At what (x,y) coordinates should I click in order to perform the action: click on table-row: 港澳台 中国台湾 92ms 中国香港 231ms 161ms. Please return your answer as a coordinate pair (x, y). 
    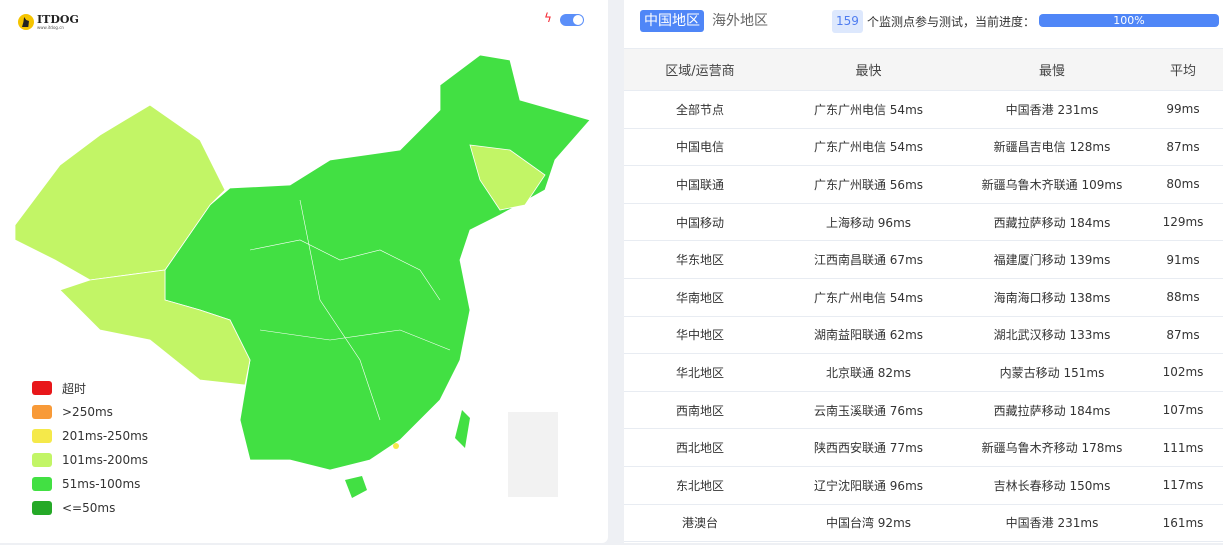
    Looking at the image, I should click on (923, 523).